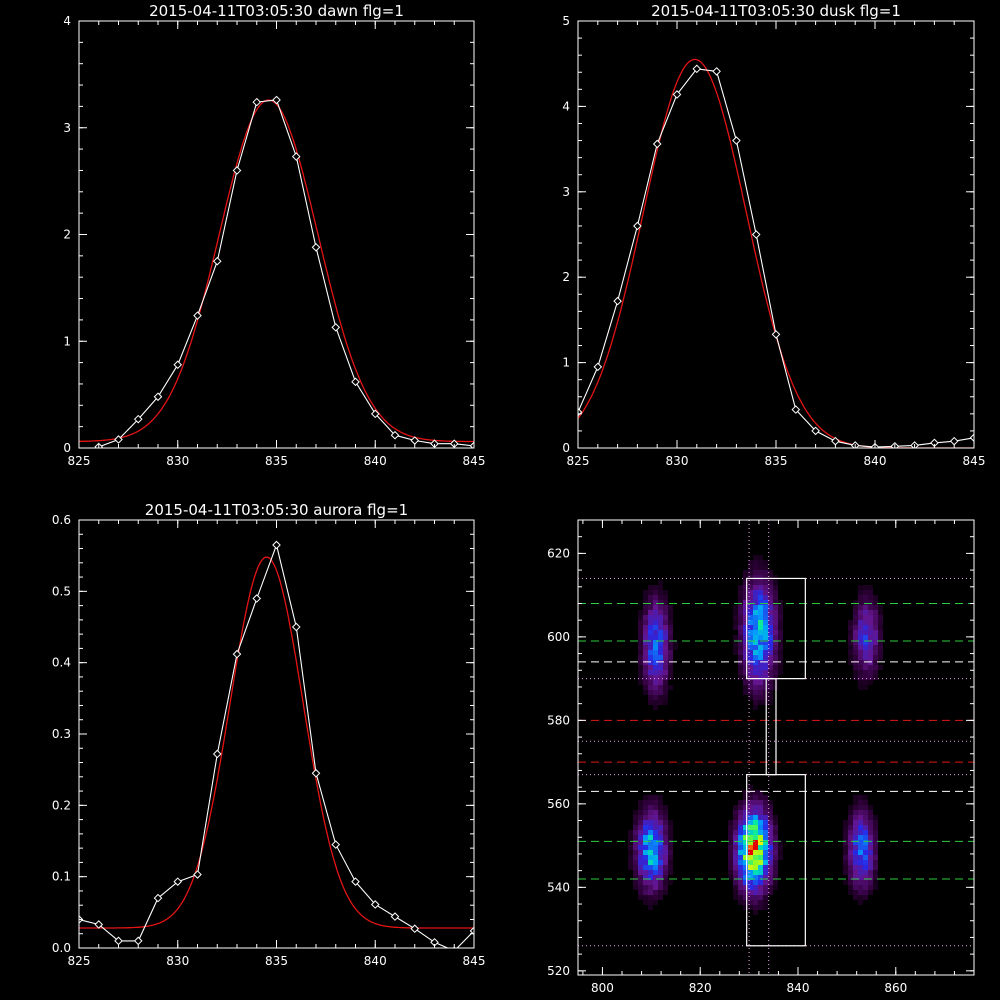  Describe the element at coordinates (474, 961) in the screenshot. I see `x-tick-label: 845` at that location.